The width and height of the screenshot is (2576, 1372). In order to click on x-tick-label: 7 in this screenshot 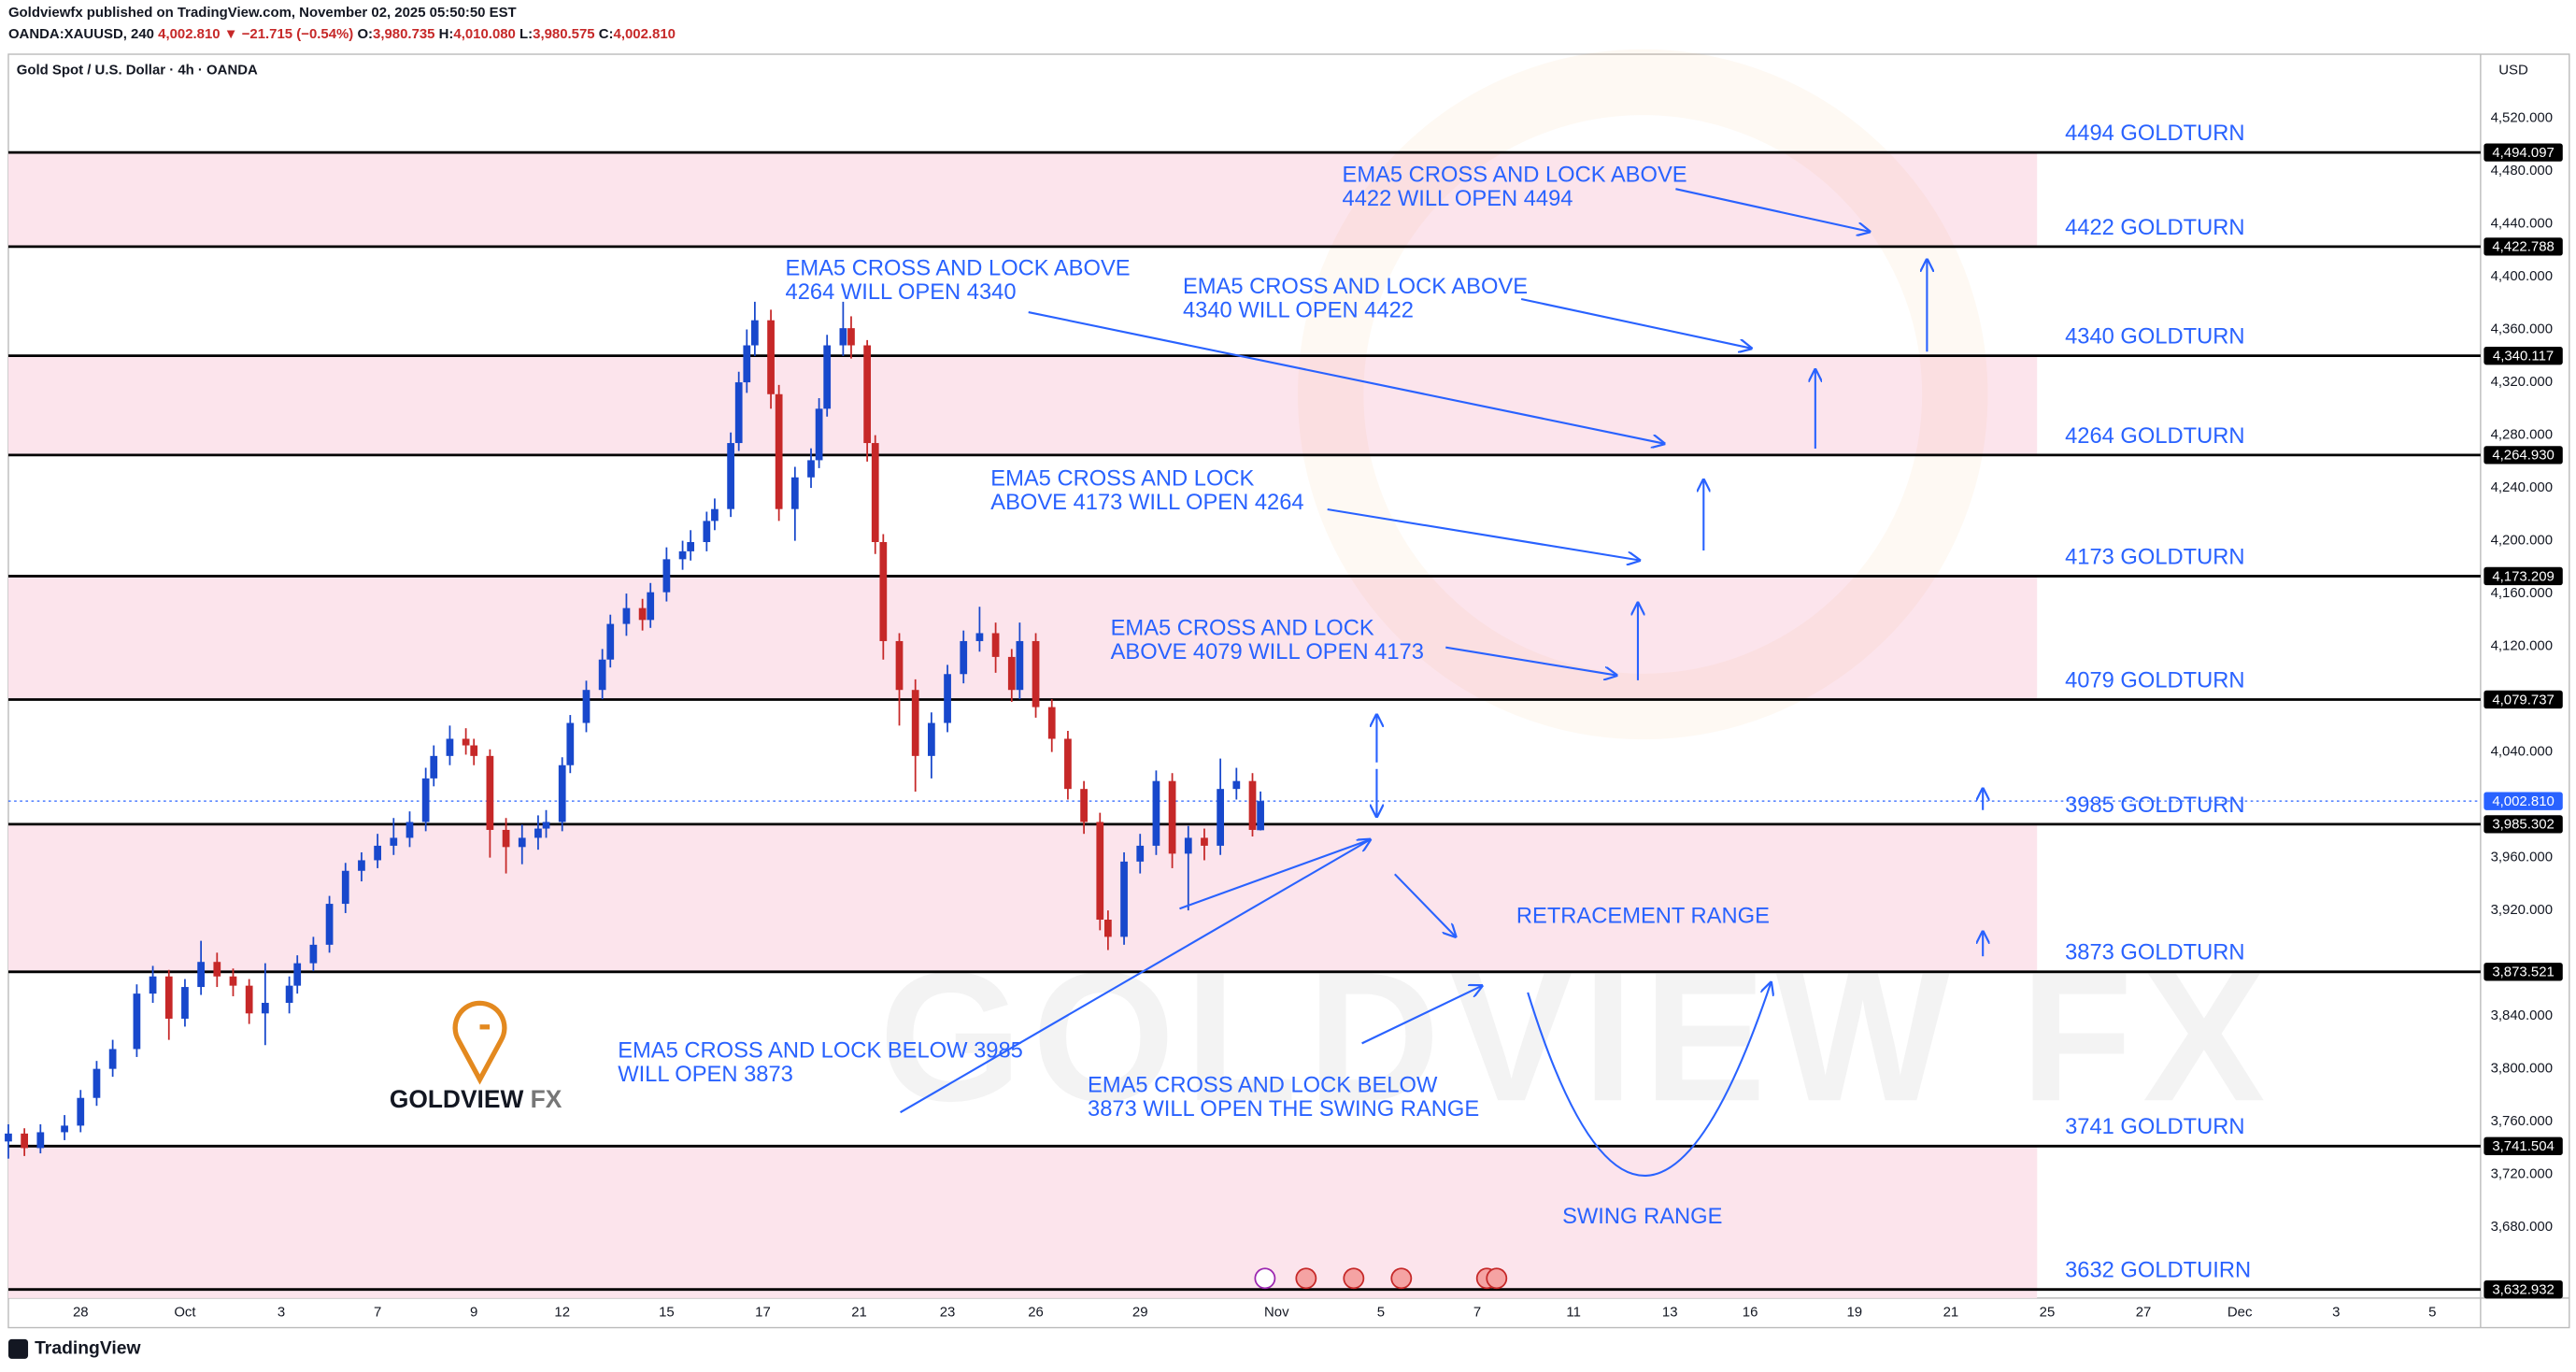, I will do `click(377, 1313)`.